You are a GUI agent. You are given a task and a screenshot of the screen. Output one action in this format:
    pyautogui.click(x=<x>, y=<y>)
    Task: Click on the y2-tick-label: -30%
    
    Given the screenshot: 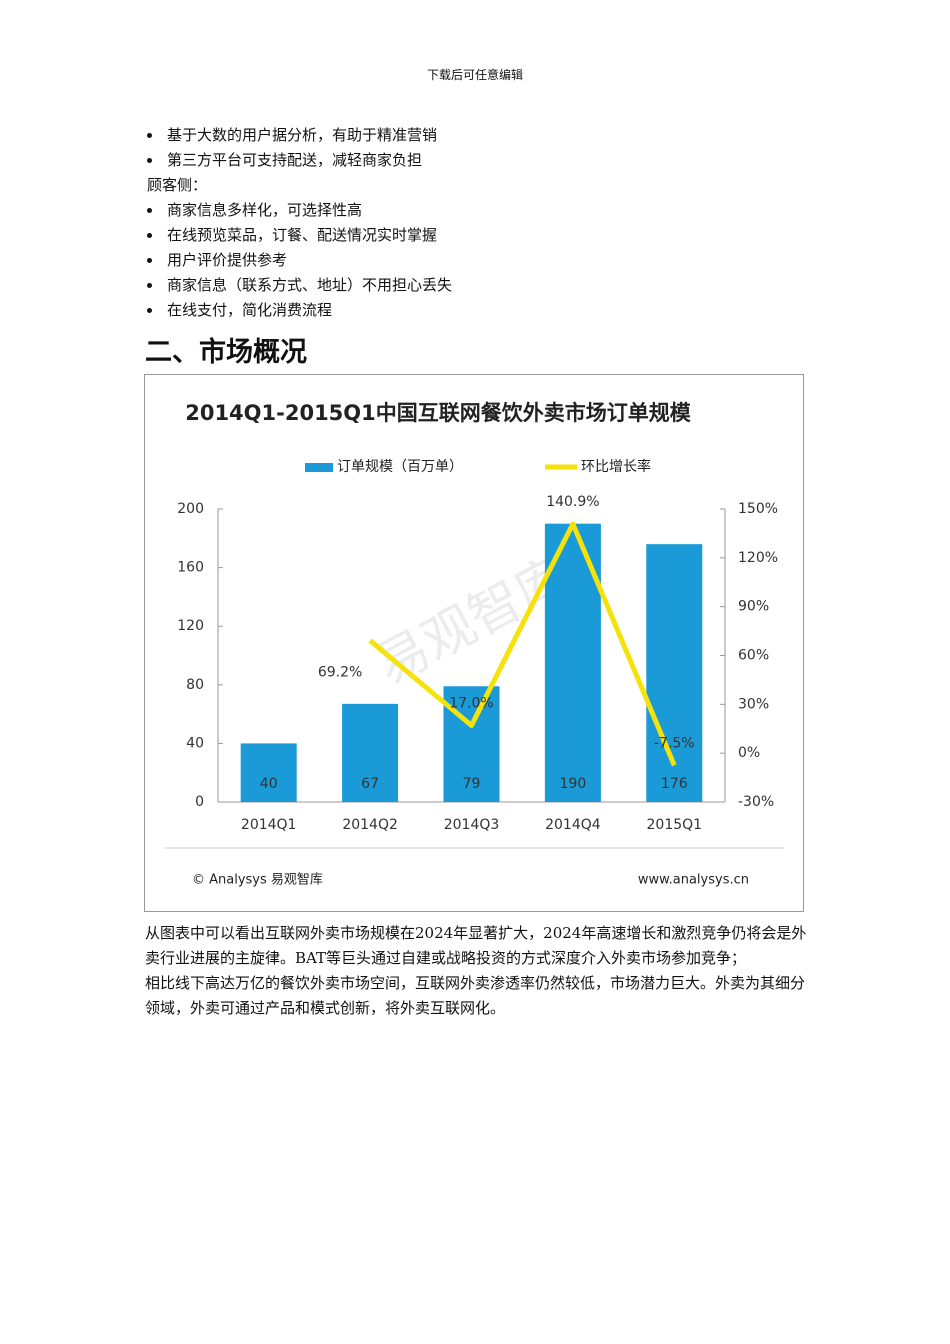 What is the action you would take?
    pyautogui.click(x=756, y=802)
    